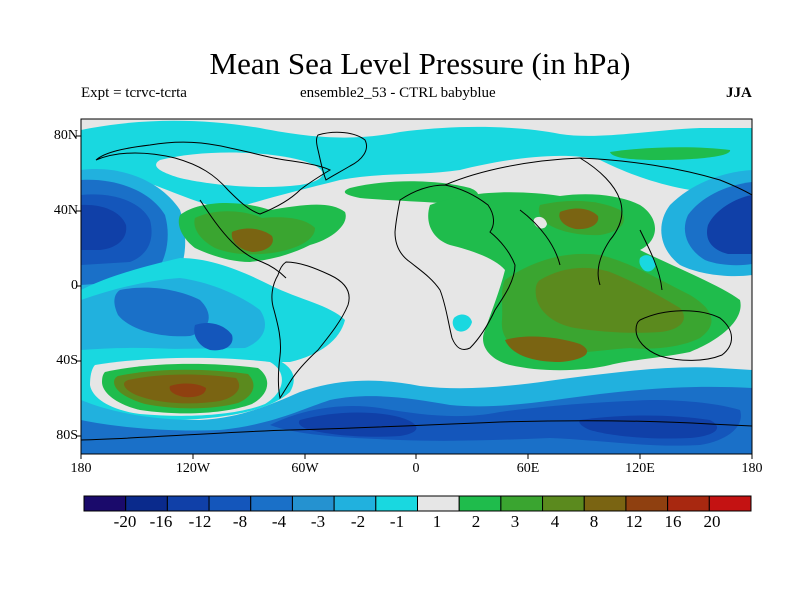 Image resolution: width=800 pixels, height=600 pixels. Describe the element at coordinates (416, 165) in the screenshot. I see `arctic-cyan-band` at that location.